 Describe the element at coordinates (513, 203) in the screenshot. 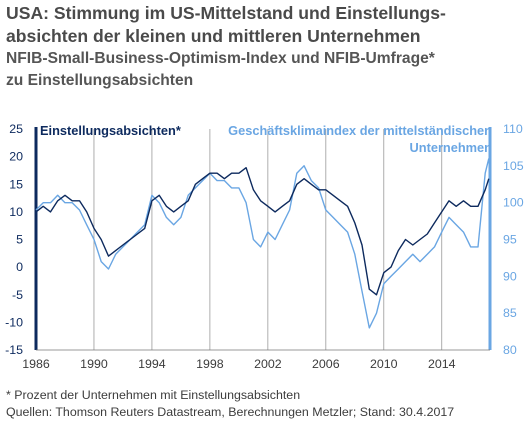

I see `right-y-tick-label: 100` at that location.